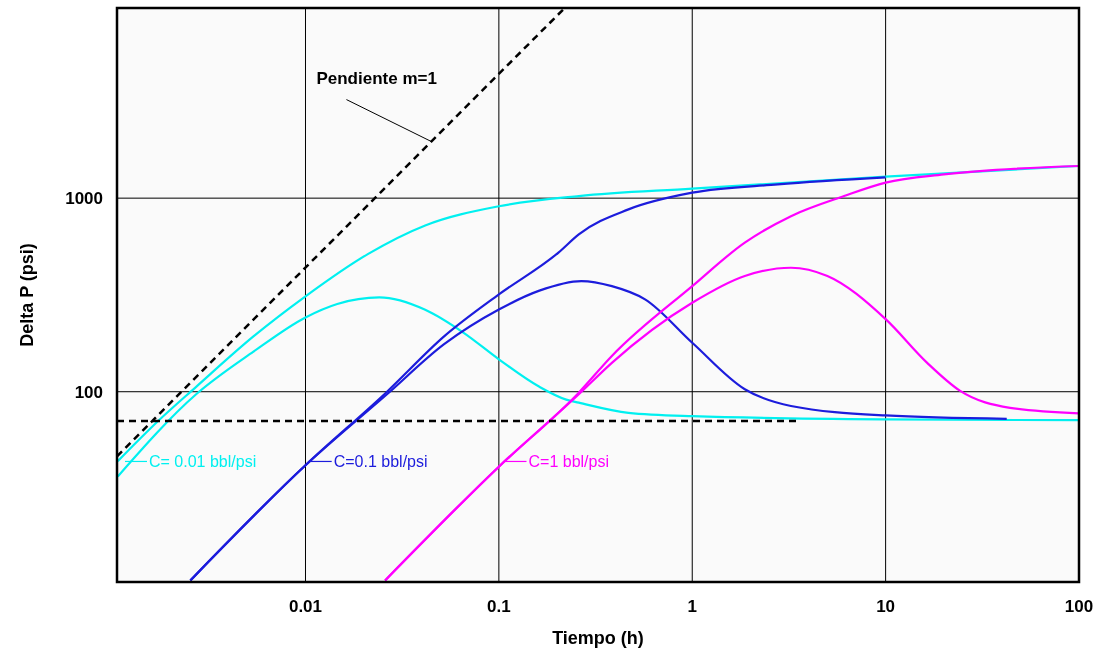 Image resolution: width=1104 pixels, height=658 pixels. Describe the element at coordinates (84, 199) in the screenshot. I see `y-tick-label: 1000` at that location.